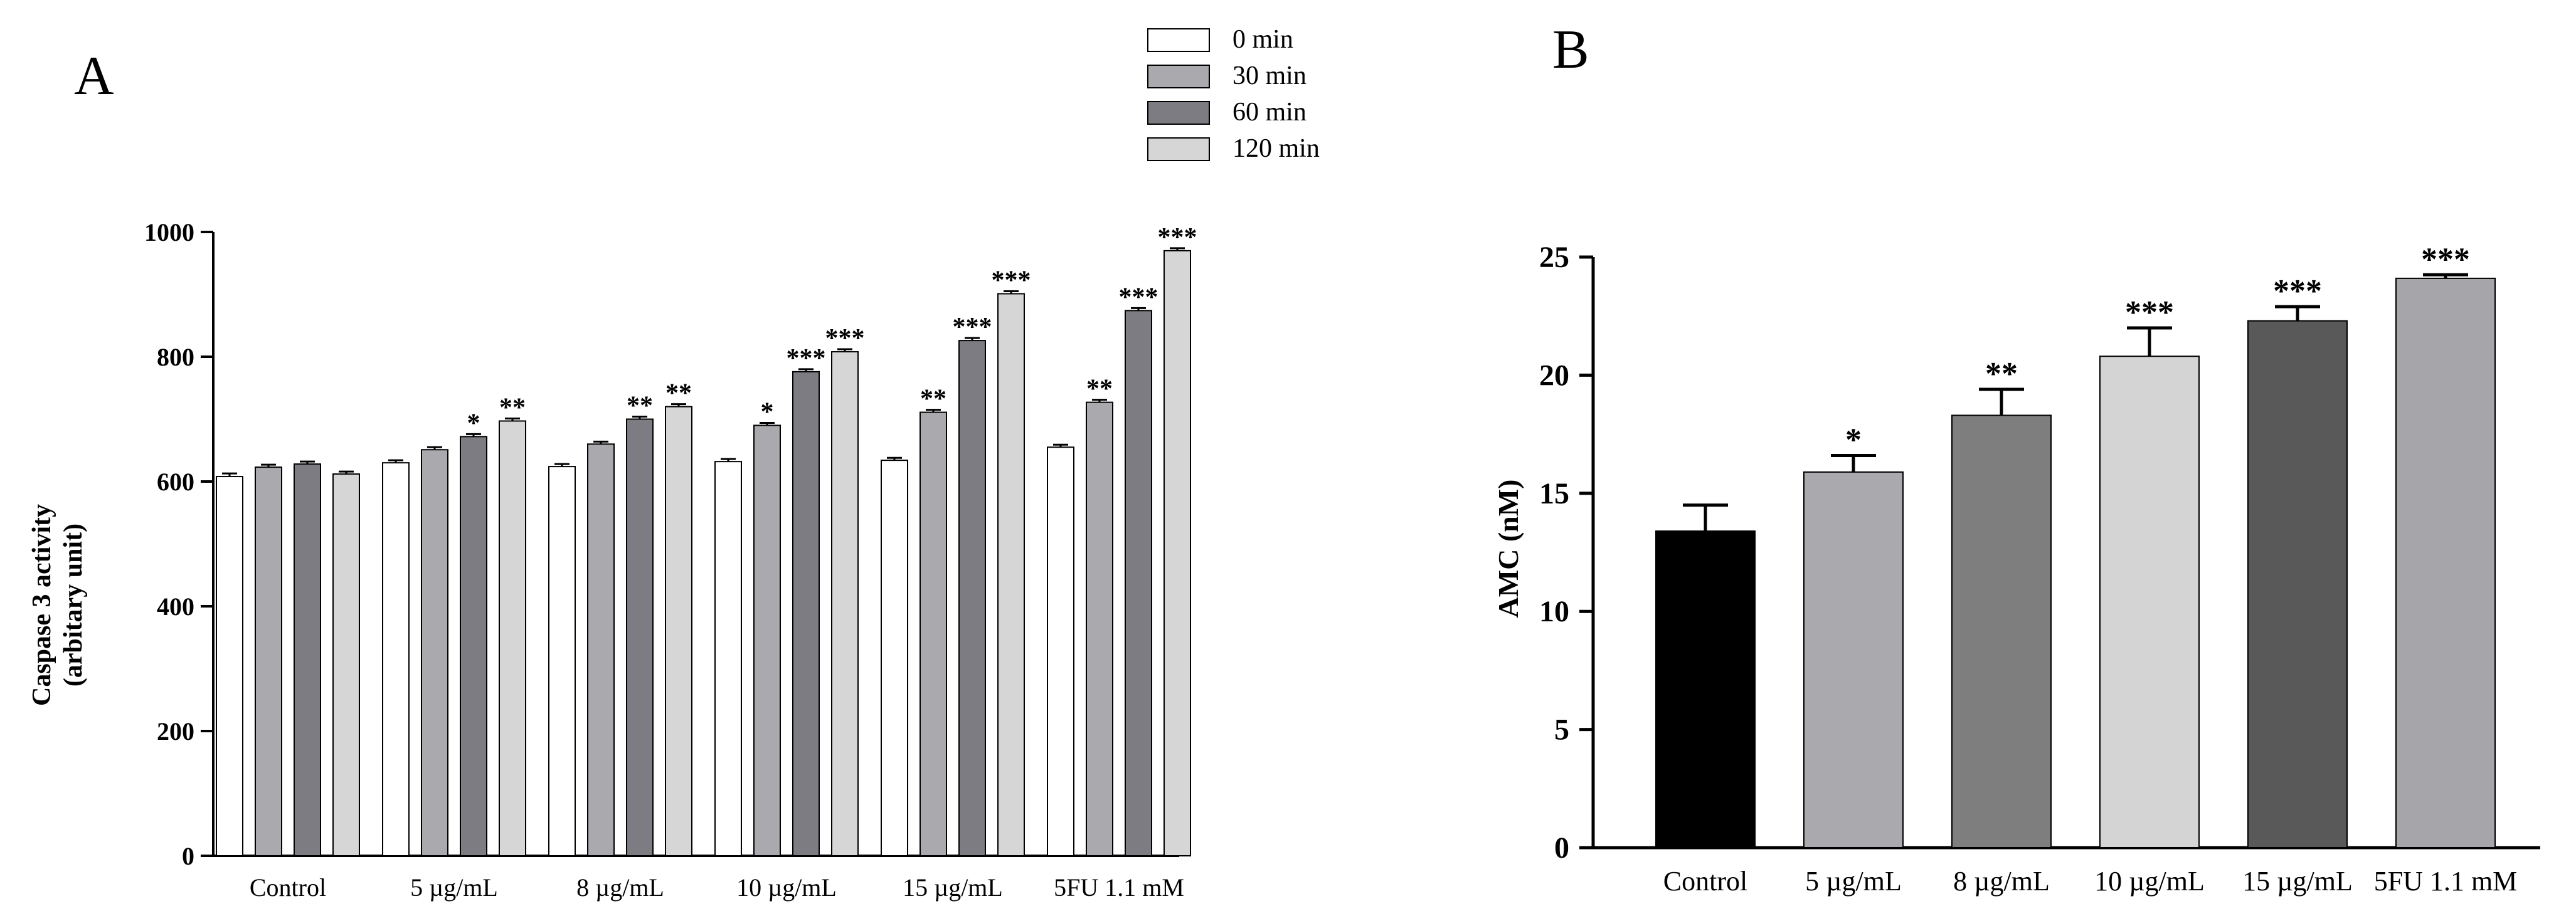 Image resolution: width=2576 pixels, height=916 pixels. What do you see at coordinates (73, 605) in the screenshot?
I see `y-axis-label-a-line2: (arbitary unit)` at bounding box center [73, 605].